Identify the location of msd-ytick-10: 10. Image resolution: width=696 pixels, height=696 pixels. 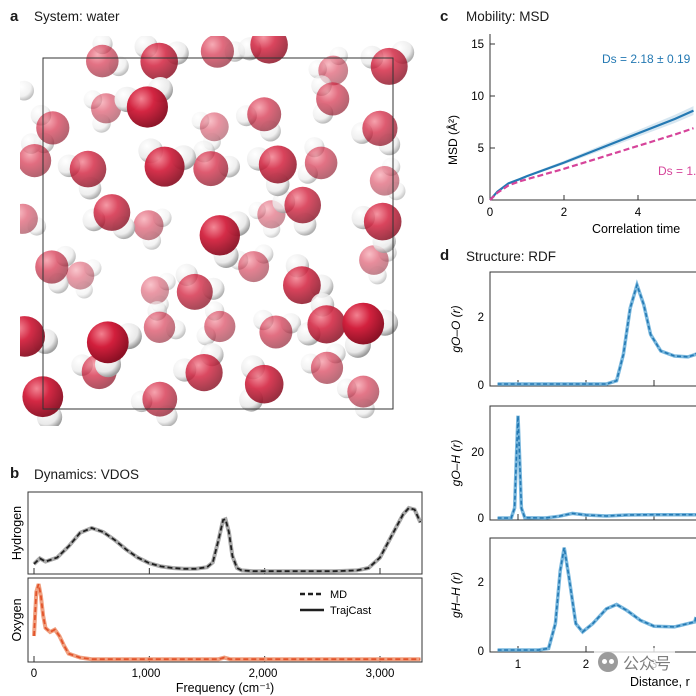
(477, 97).